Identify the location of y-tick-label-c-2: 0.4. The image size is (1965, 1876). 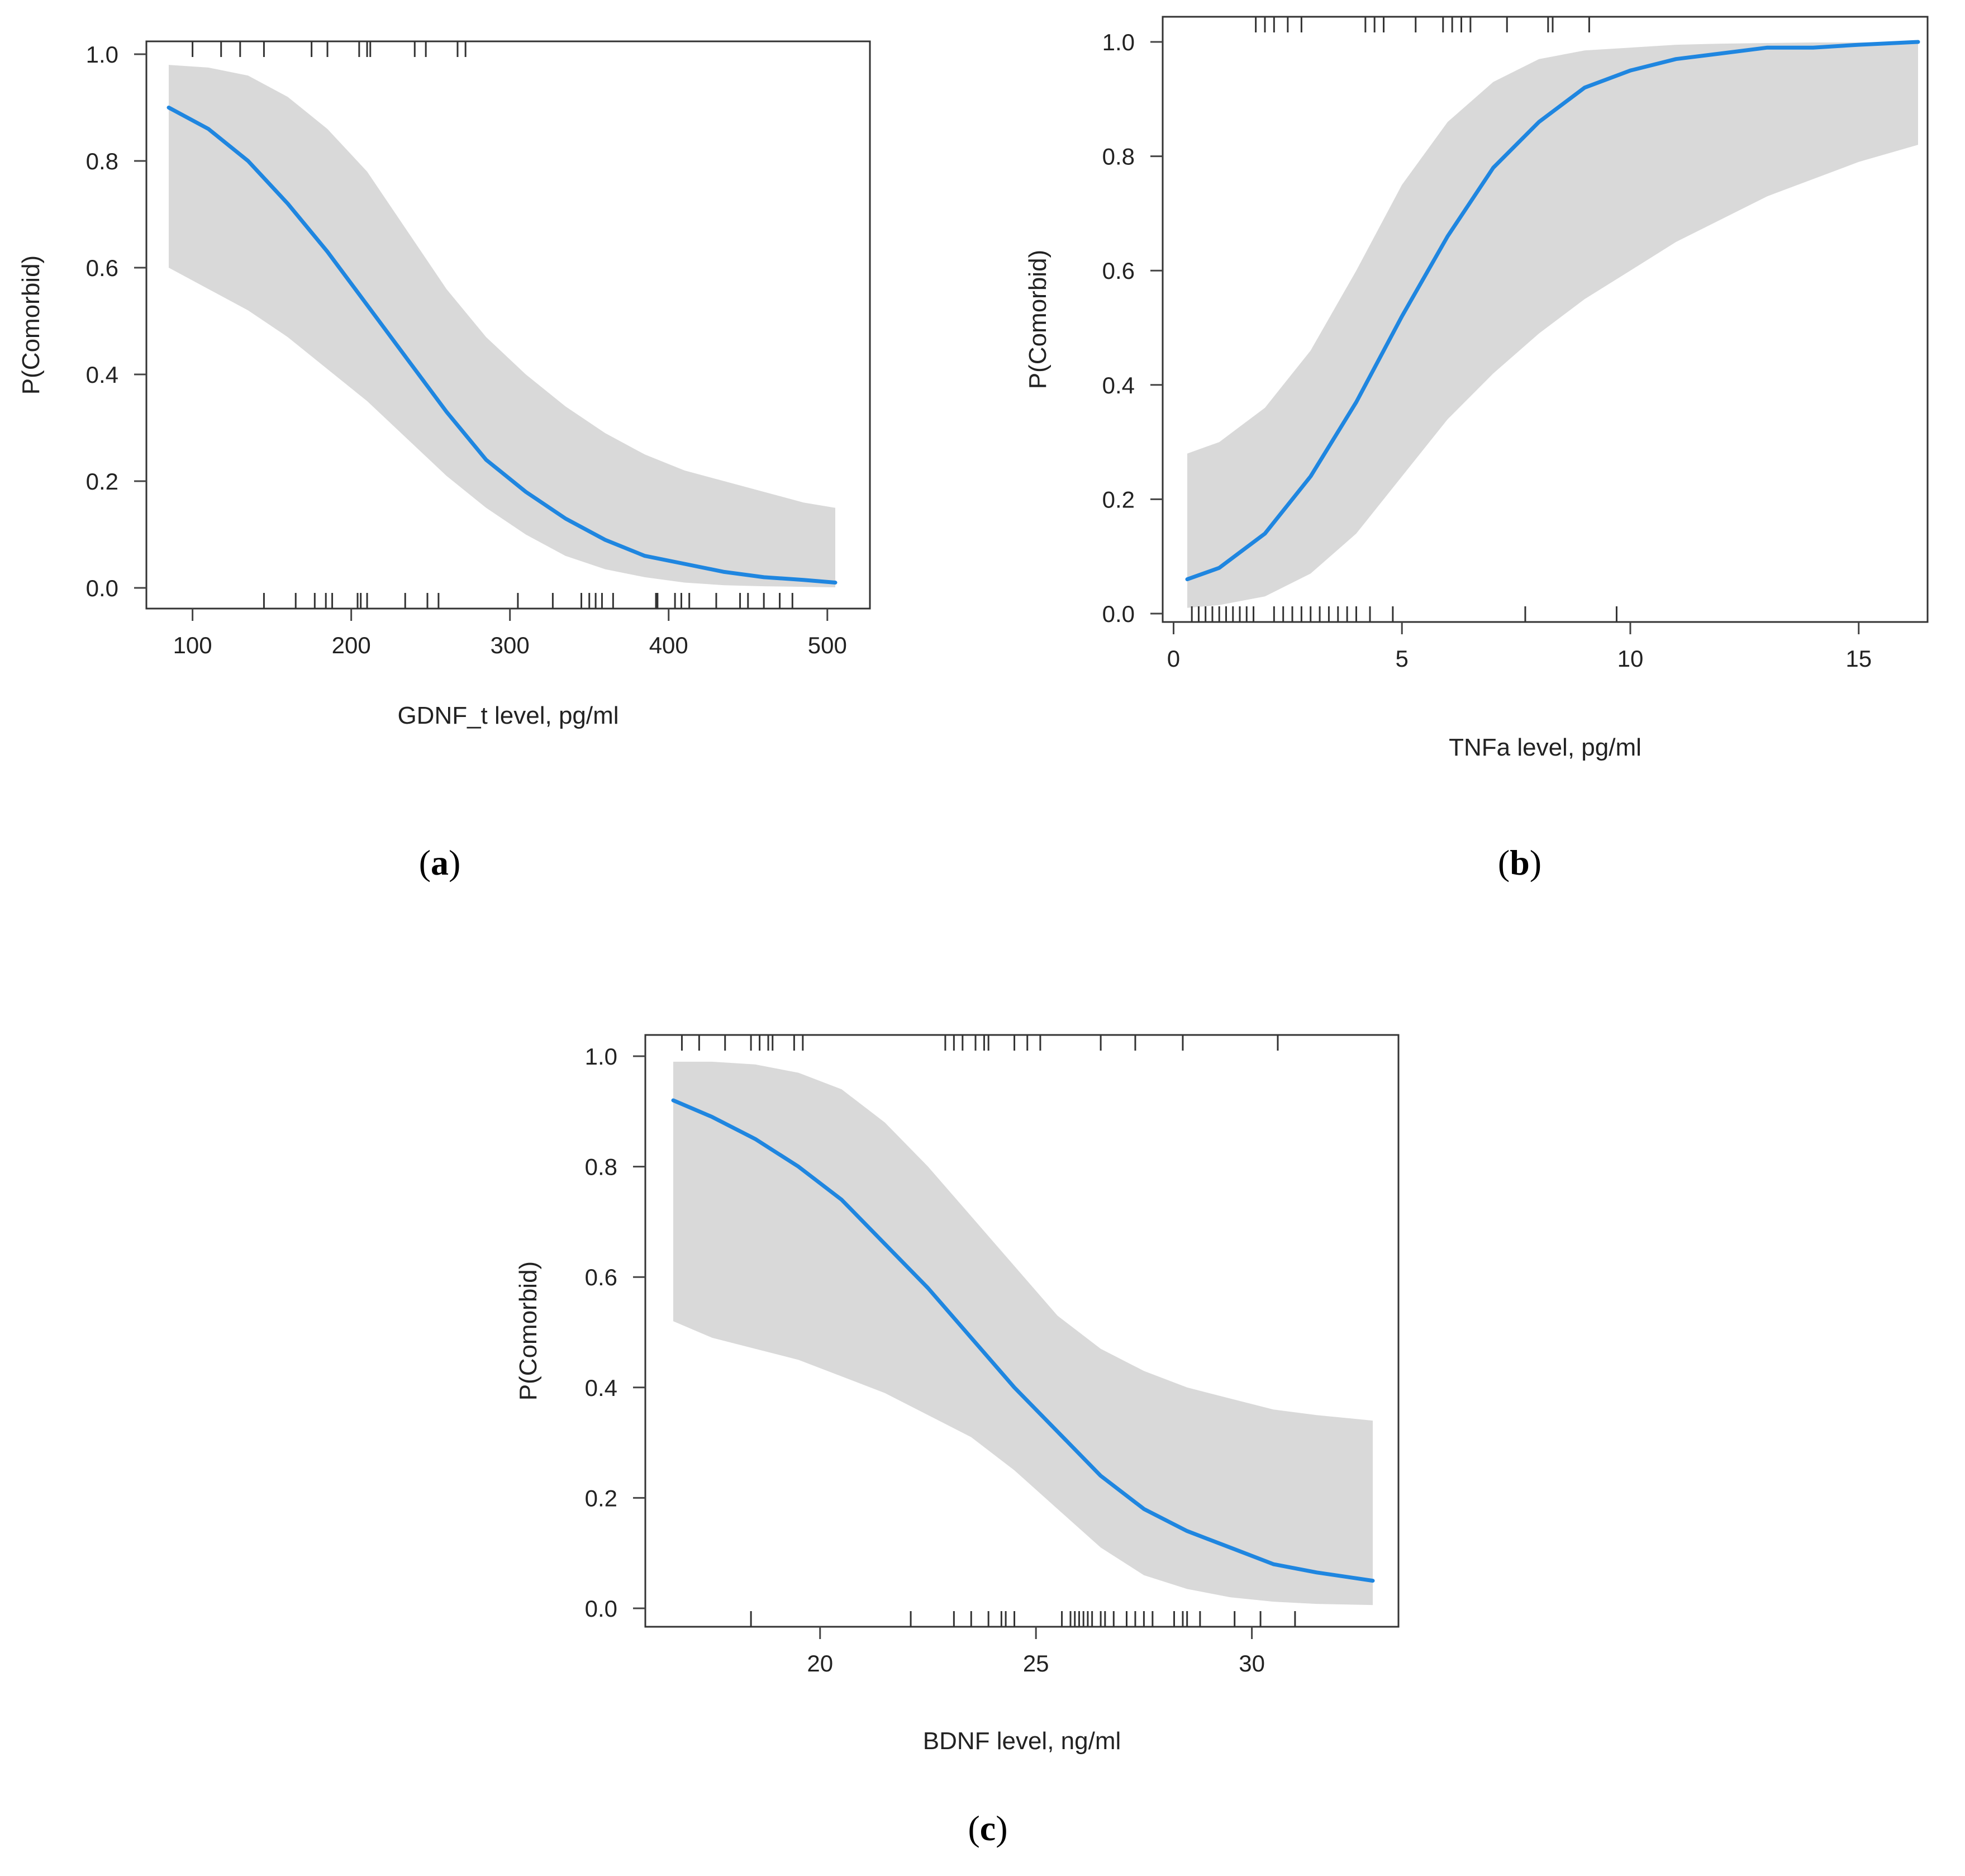
(601, 1388).